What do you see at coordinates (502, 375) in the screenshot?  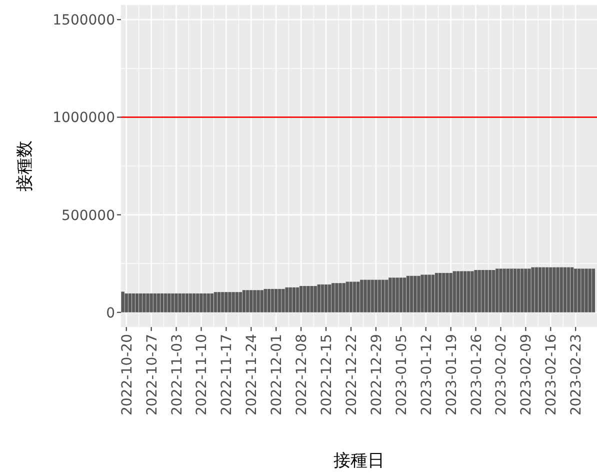 I see `x-tick-label: 2023-02-02` at bounding box center [502, 375].